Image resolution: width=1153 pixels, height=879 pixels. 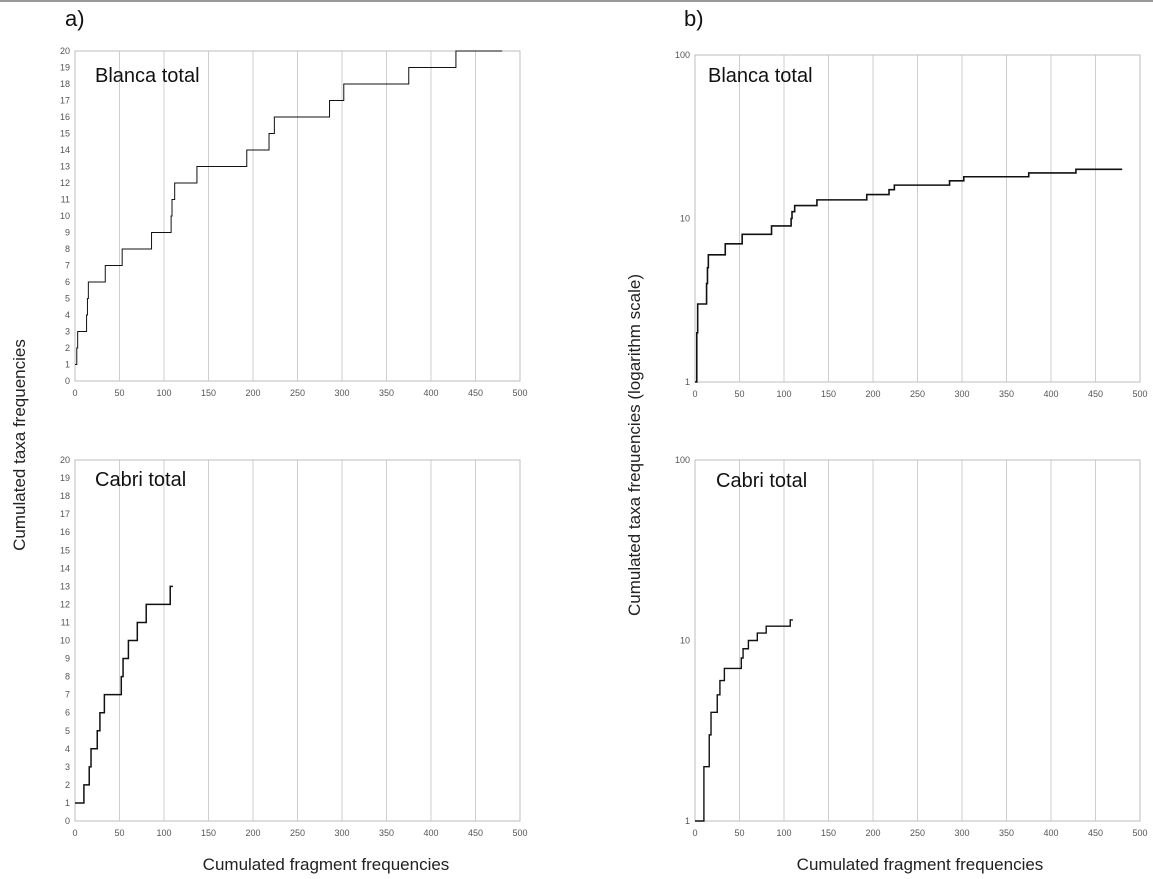 I want to click on y-tick-label: 5, so click(x=67, y=731).